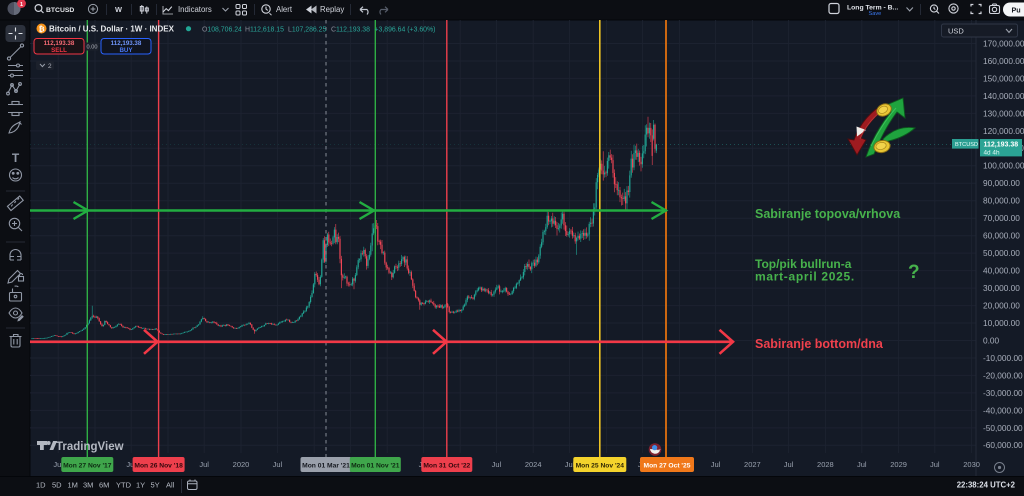 The image size is (1024, 496). Describe the element at coordinates (195, 9) in the screenshot. I see `svg-text: Indicators` at that location.